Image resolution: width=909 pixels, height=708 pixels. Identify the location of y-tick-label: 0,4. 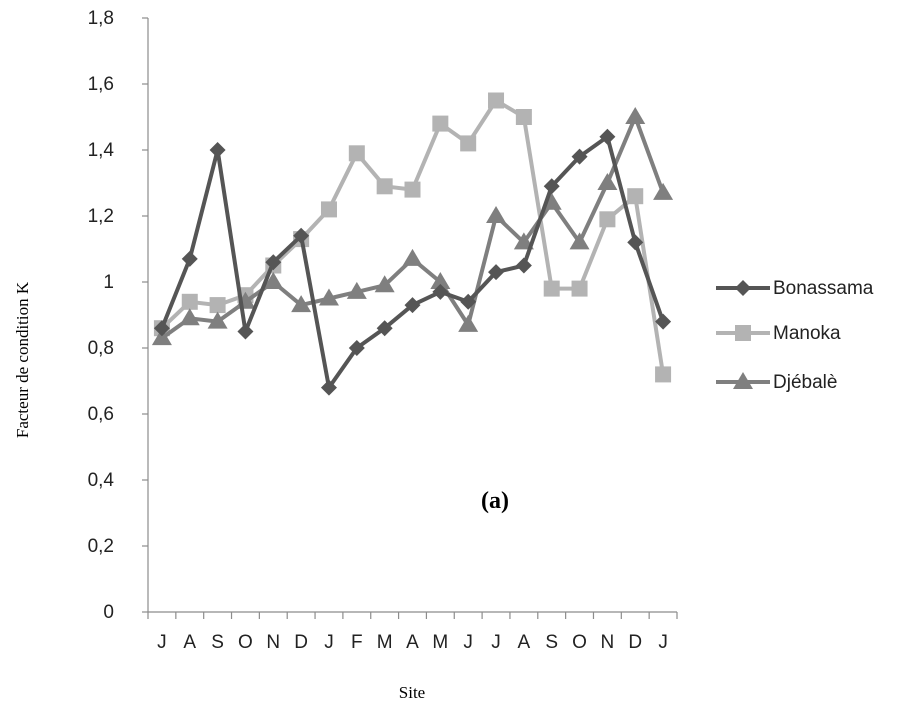
(101, 480).